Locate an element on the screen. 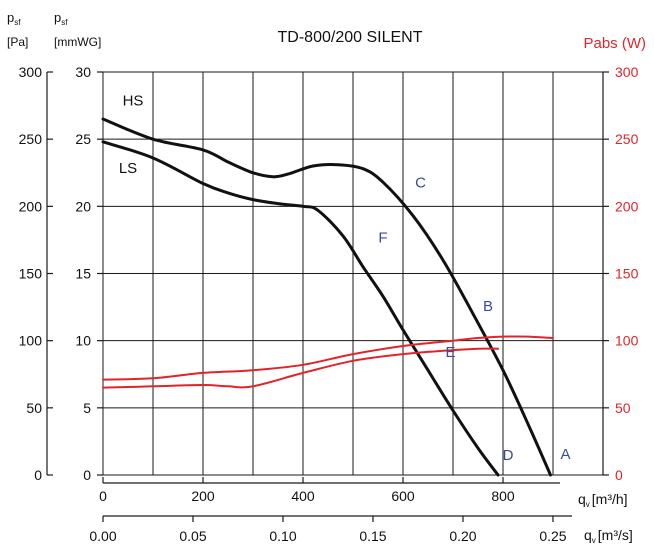 The image size is (654, 547). pa-tick-label: 300 is located at coordinates (31, 72).